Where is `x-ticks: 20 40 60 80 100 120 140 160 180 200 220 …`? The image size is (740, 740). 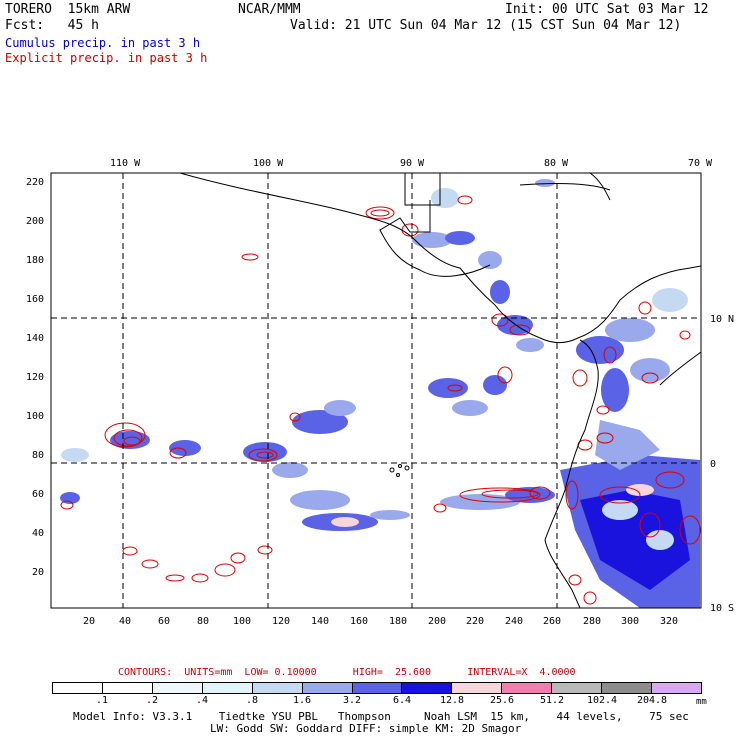
x-ticks: 20 40 60 80 100 120 140 160 180 200 220 … is located at coordinates (380, 621).